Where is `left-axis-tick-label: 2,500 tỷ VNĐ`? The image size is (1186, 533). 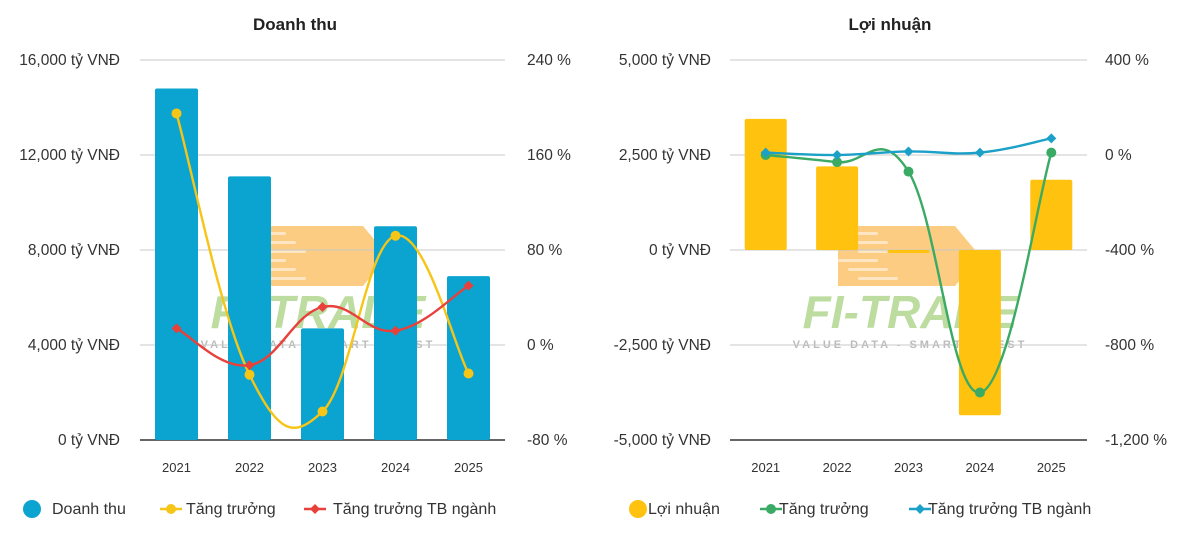
left-axis-tick-label: 2,500 tỷ VNĐ is located at coordinates (665, 155).